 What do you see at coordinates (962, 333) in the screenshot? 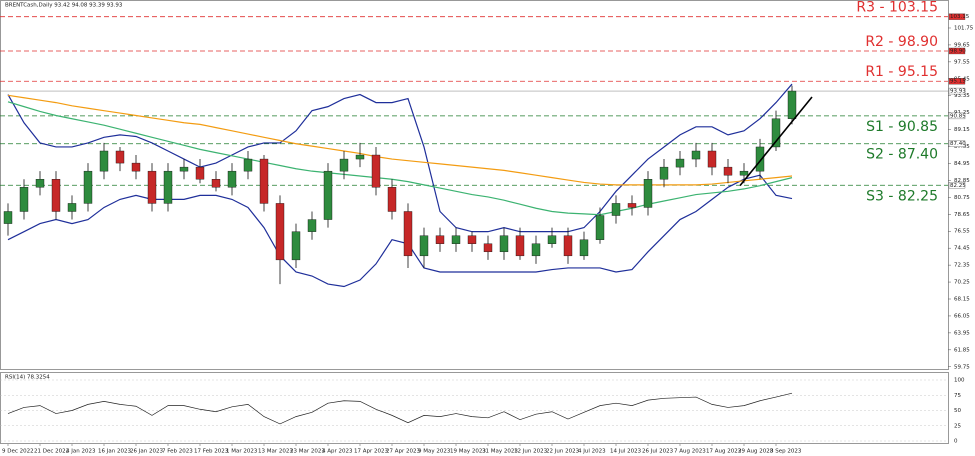
I see `y-tick-label: 63.95` at bounding box center [962, 333].